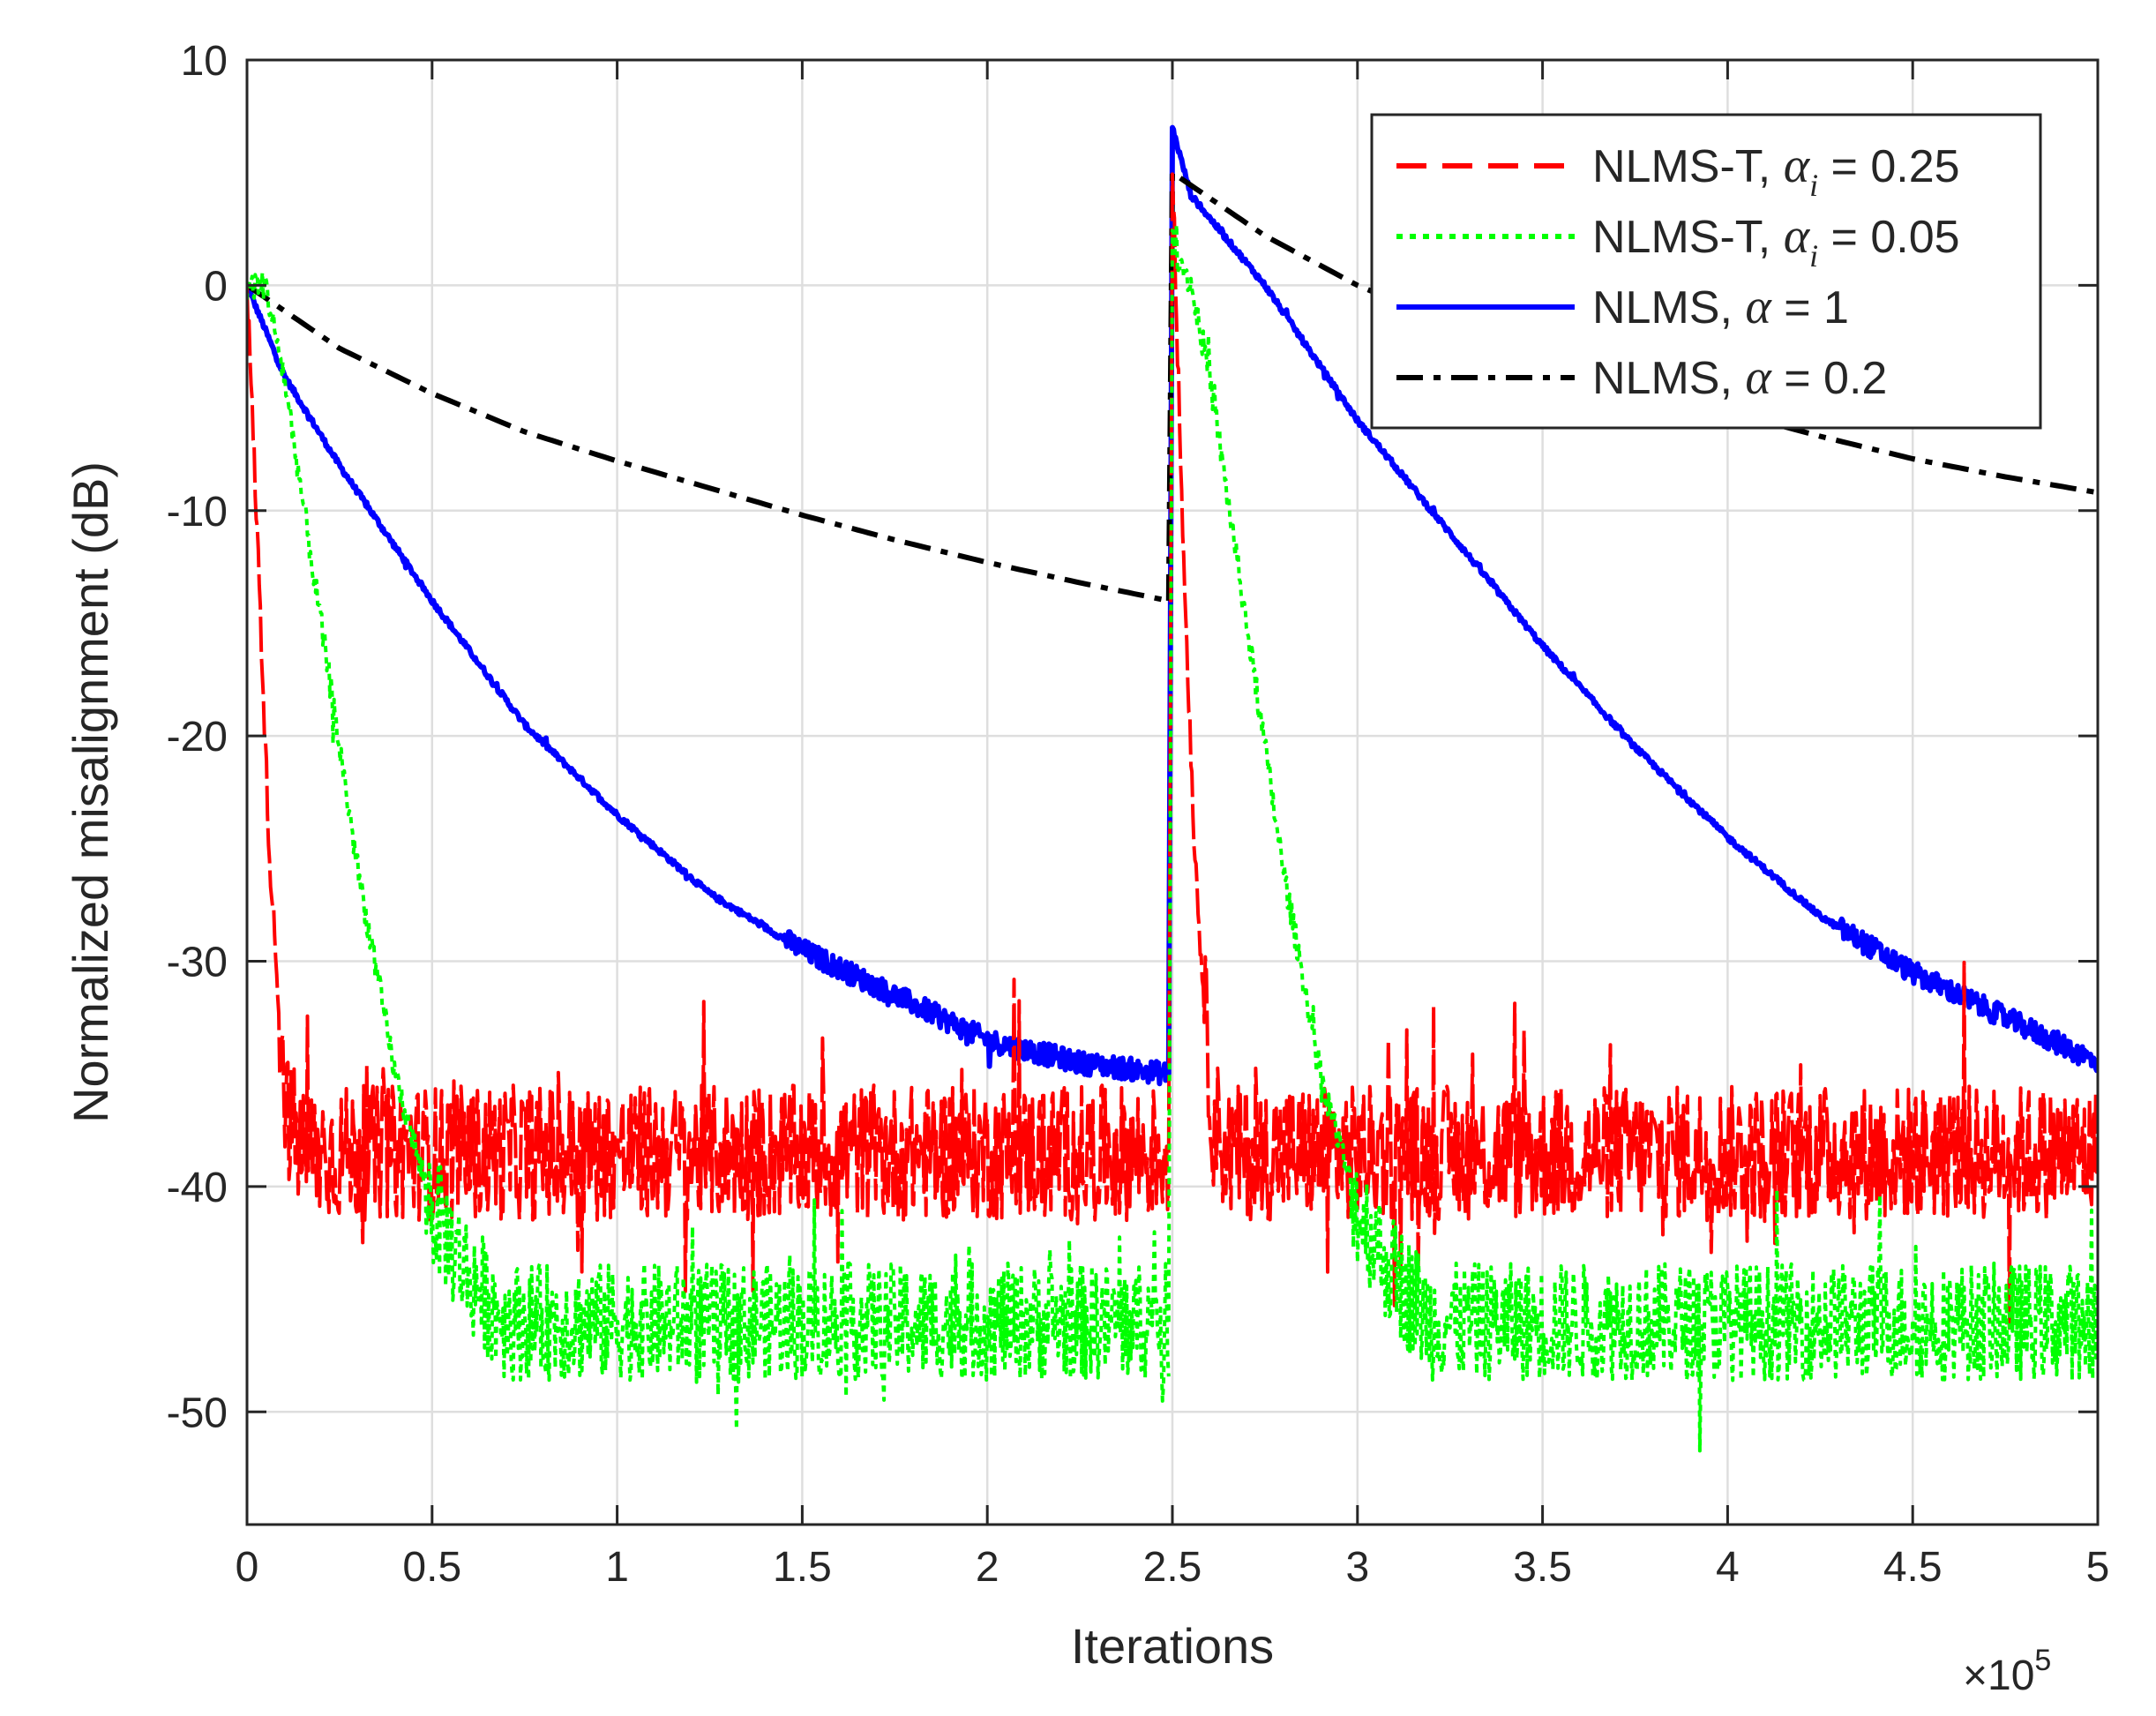 The image size is (2156, 1716). I want to click on y-tick-label: -40, so click(197, 1188).